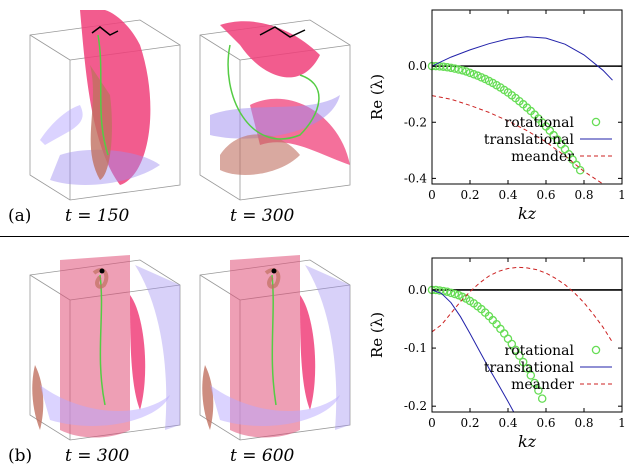 The image size is (629, 470). I want to click on time-label-a-2: t = 300, so click(262, 216).